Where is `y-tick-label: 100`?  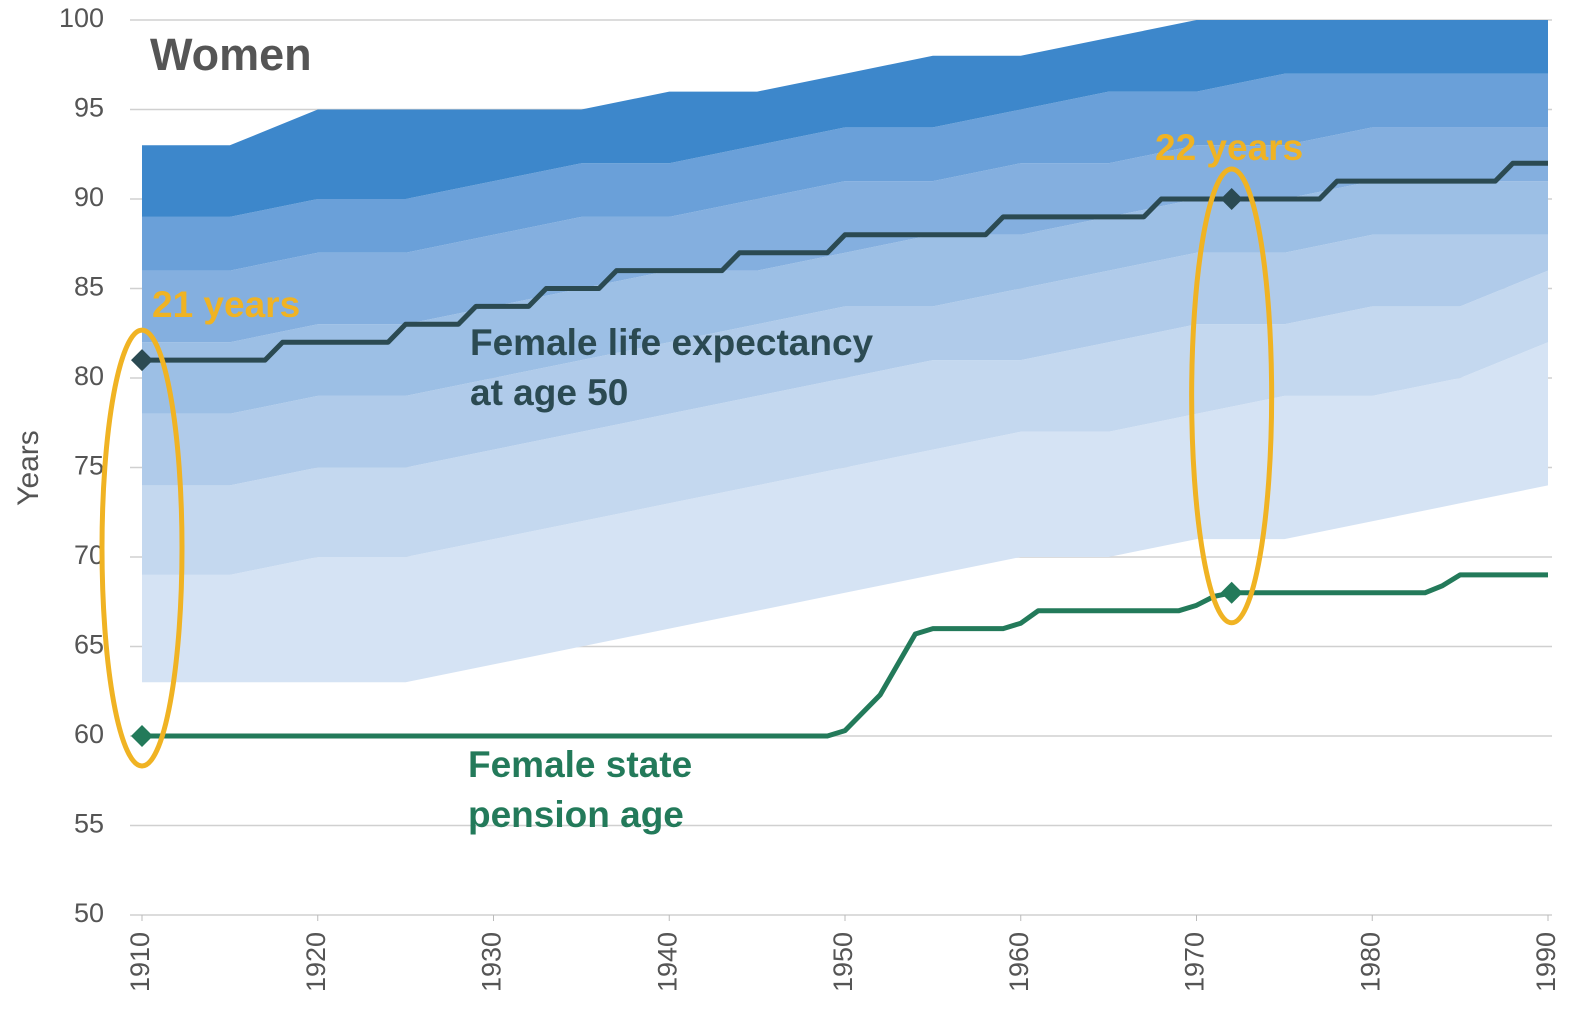 y-tick-label: 100 is located at coordinates (81, 18).